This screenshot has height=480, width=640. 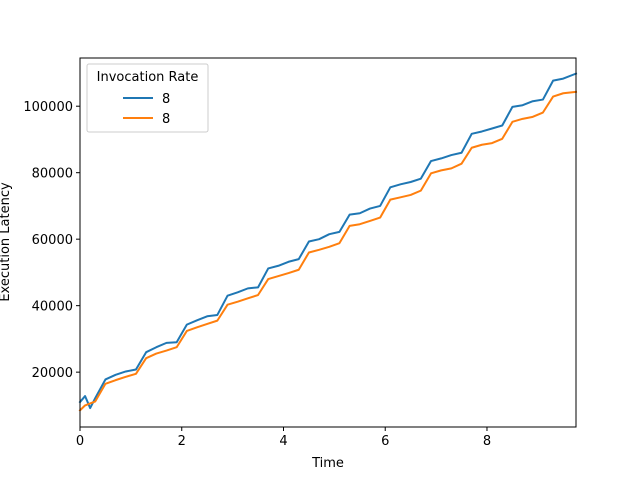 I want to click on x-tick-label: 0, so click(x=80, y=441).